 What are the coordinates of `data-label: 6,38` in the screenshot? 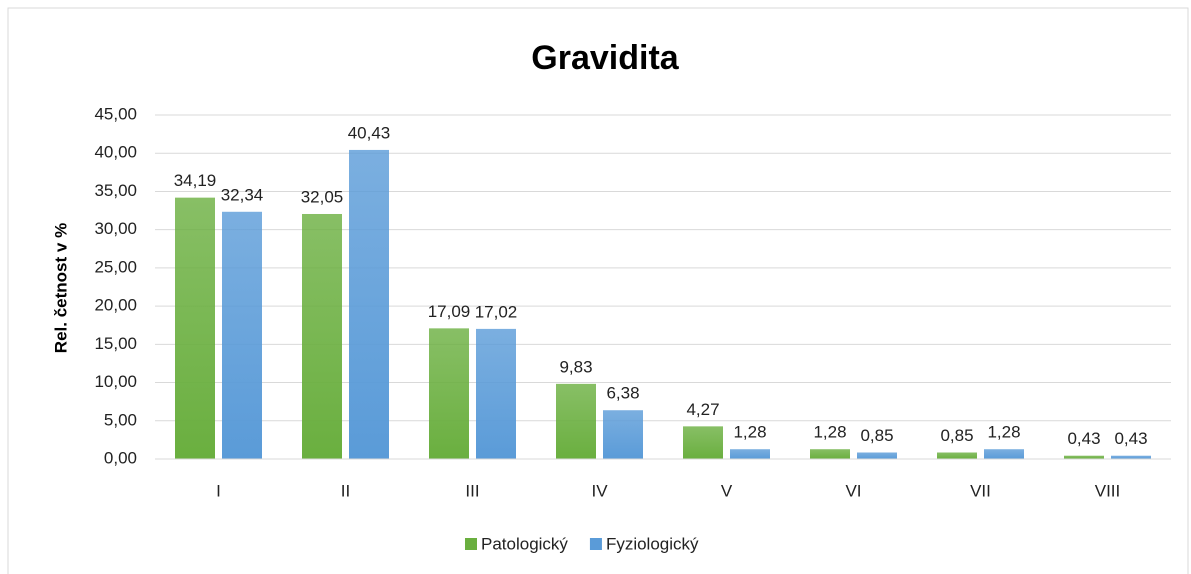 It's located at (622, 393).